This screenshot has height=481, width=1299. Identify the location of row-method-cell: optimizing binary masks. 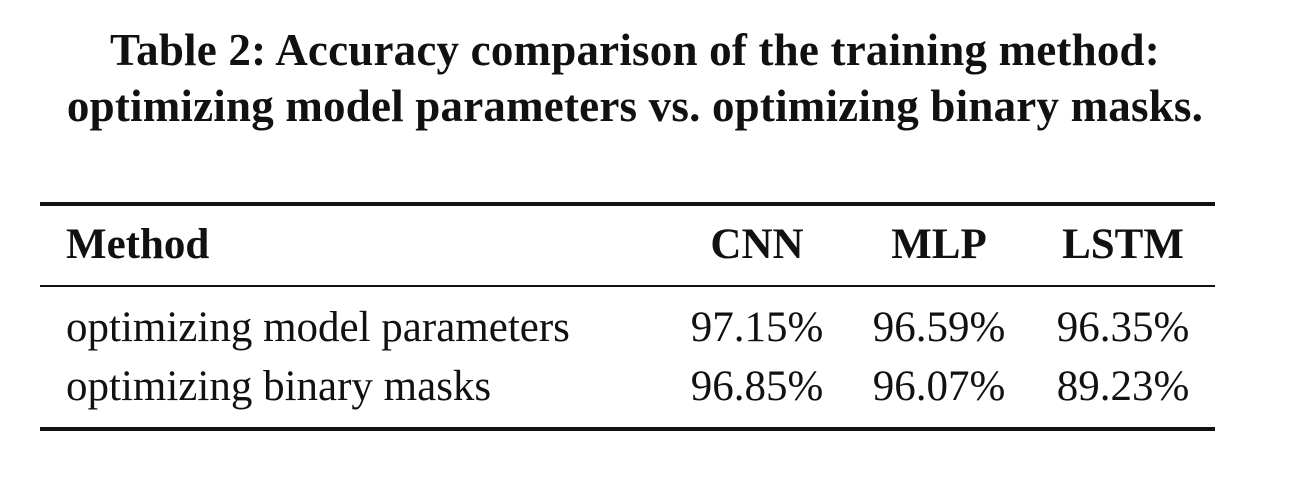
(279, 386).